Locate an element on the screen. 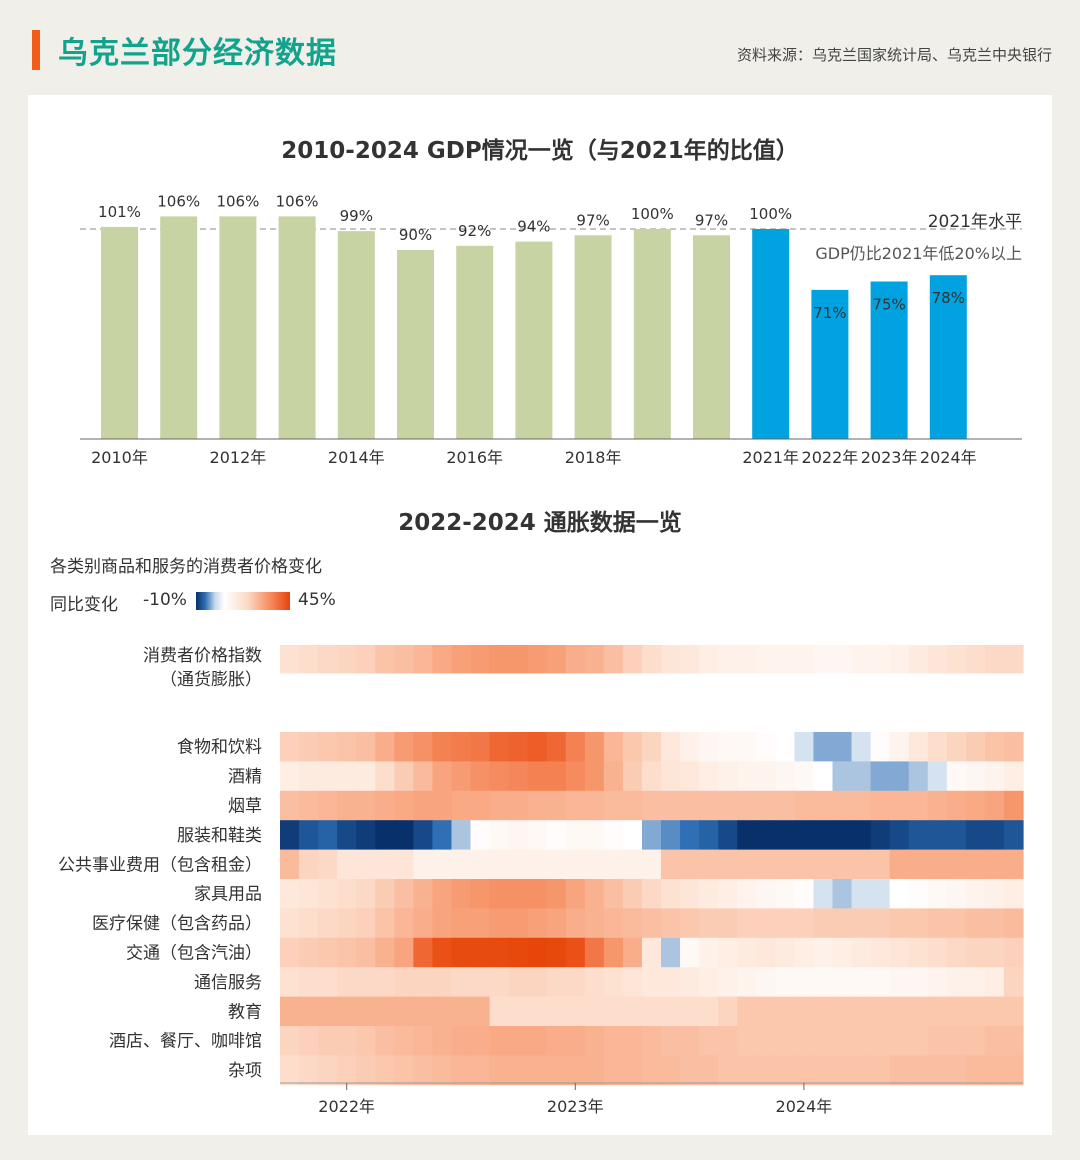  heatmap-subtitle: 各类别商品和服务的消费者价格变化 is located at coordinates (186, 567).